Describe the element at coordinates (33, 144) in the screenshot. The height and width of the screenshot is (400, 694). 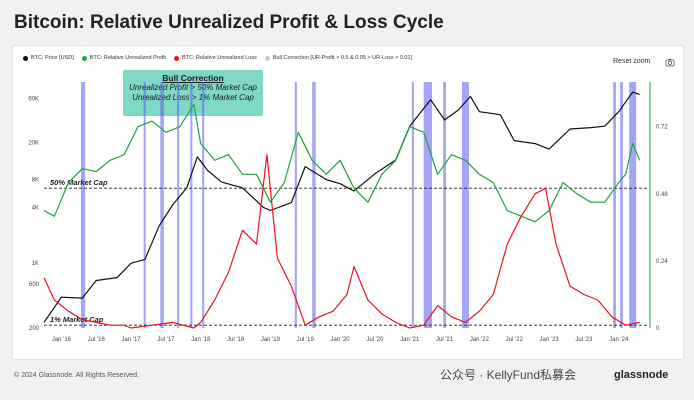
I see `y-left-tick-label: 20K` at that location.